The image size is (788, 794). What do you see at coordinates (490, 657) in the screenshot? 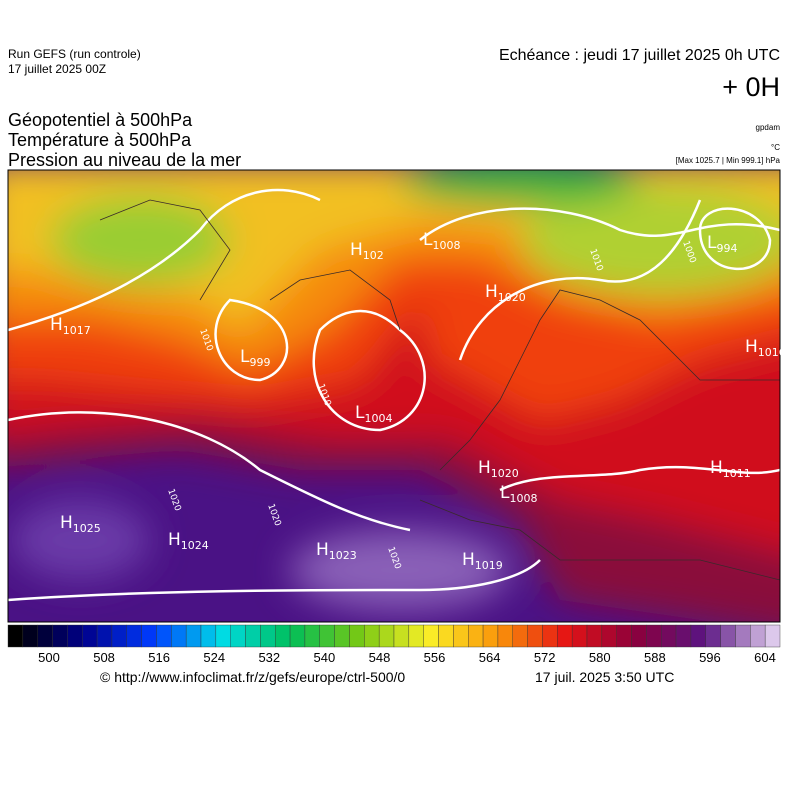
I see `colorbar-label: 564` at bounding box center [490, 657].